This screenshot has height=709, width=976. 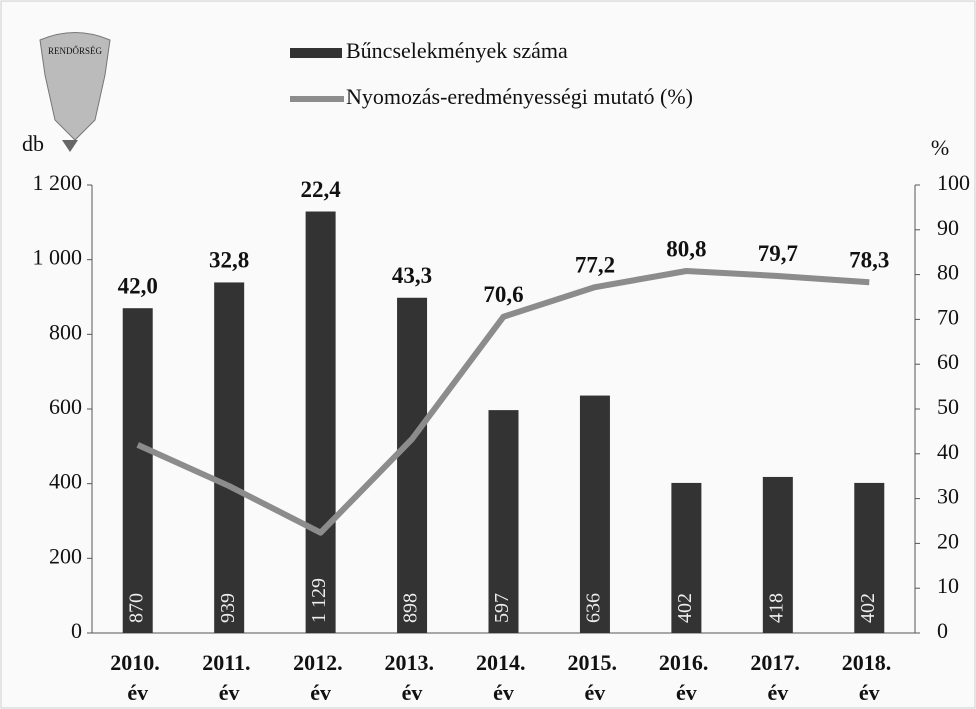 I want to click on x-tick-label: 2014. év, so click(x=503, y=677).